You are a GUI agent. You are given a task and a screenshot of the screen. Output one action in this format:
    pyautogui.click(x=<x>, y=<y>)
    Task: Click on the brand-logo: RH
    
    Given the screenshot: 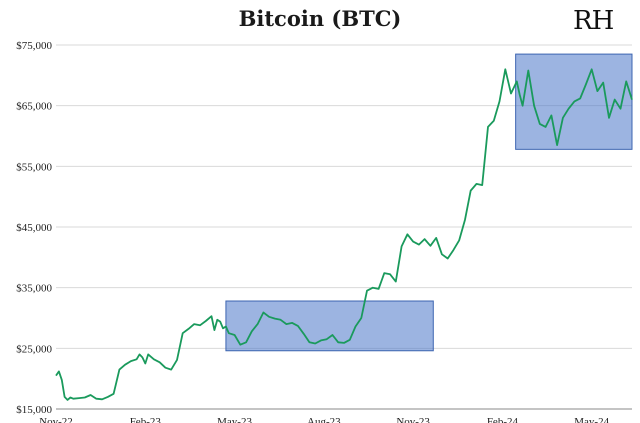 What is the action you would take?
    pyautogui.click(x=595, y=22)
    